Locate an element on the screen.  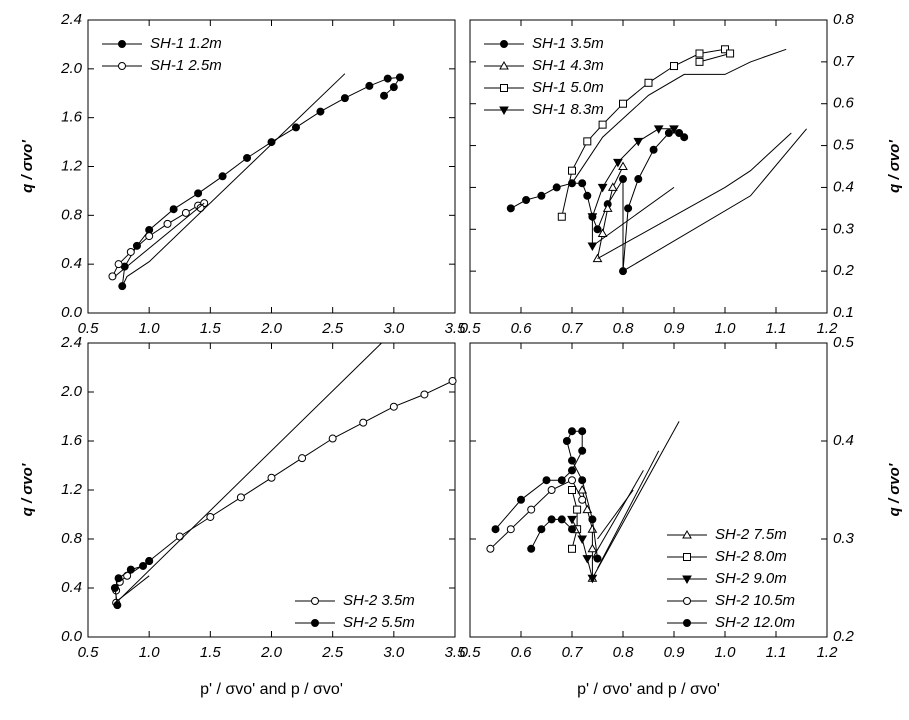
x-tick-label: 2.5 is located at coordinates (332, 328).